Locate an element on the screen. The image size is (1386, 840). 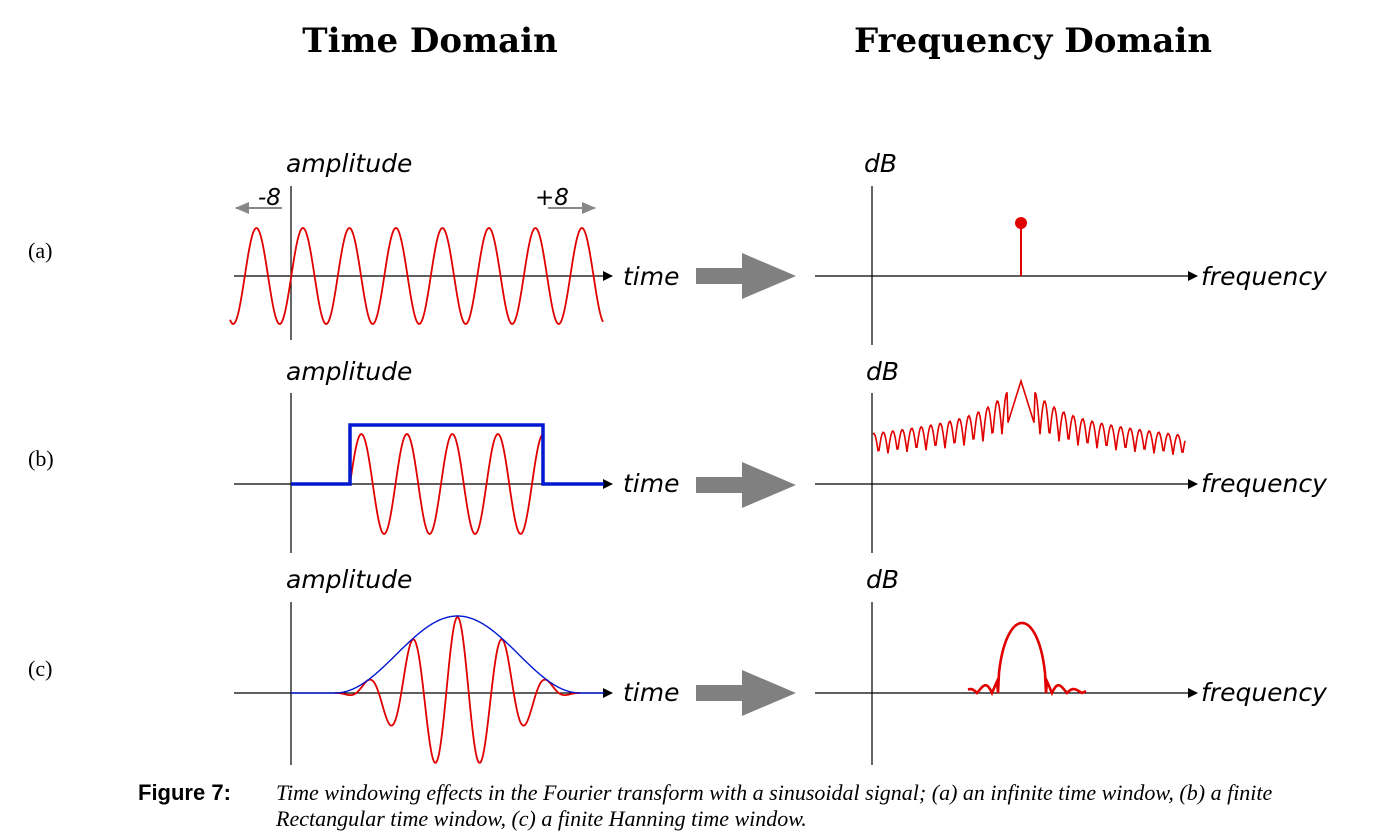
figure-caption-label: Figure 7: is located at coordinates (184, 792).